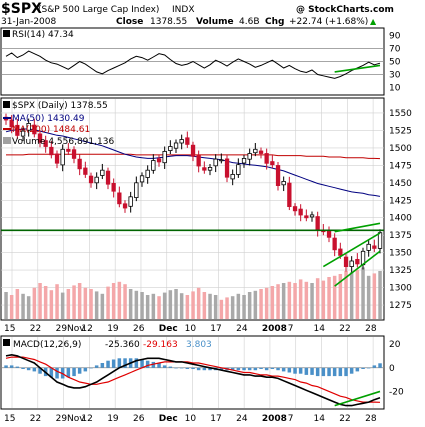 The width and height of the screenshot is (425, 427). Describe the element at coordinates (344, 329) in the screenshot. I see `price-x-tick-label: 22` at that location.